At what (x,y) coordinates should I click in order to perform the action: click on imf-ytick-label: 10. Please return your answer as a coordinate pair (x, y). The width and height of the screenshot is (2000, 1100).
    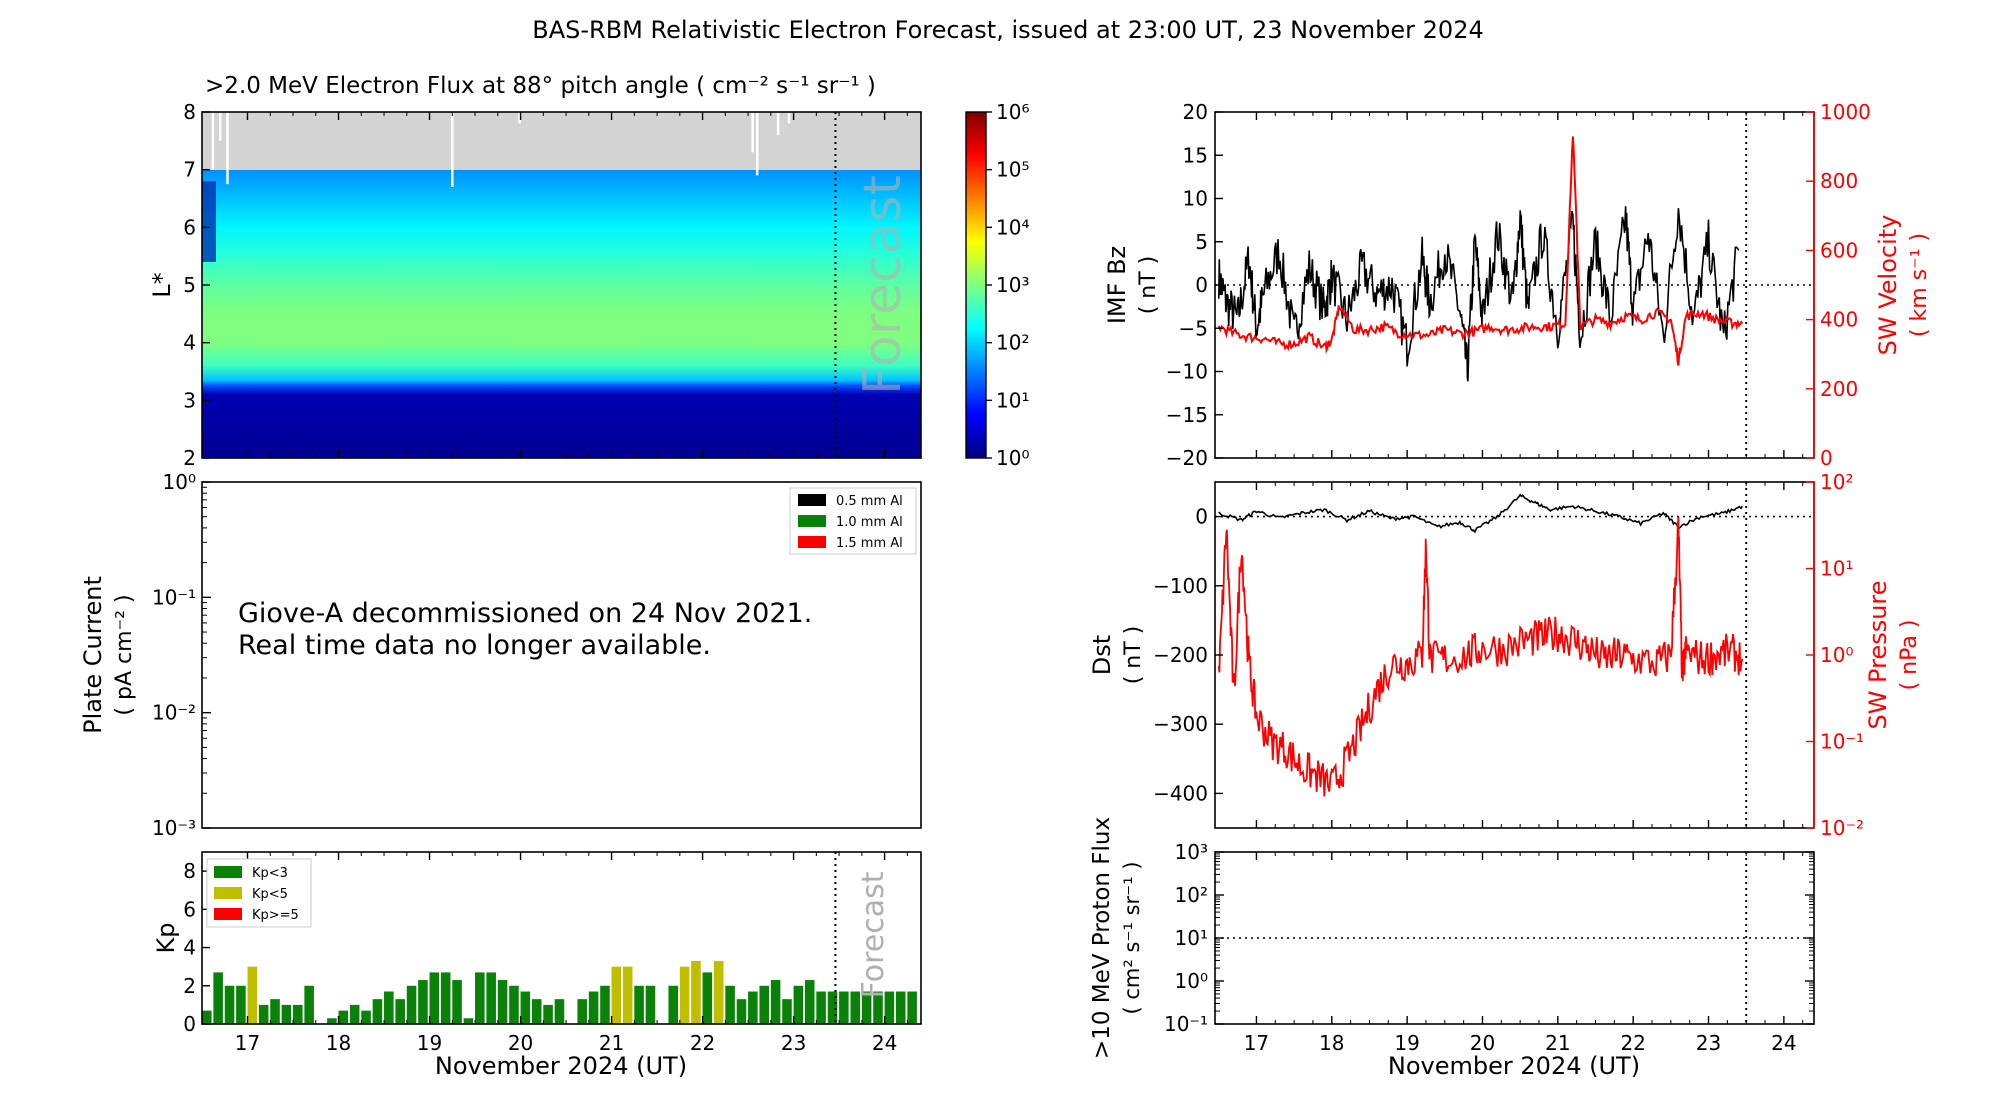
    Looking at the image, I should click on (1195, 199).